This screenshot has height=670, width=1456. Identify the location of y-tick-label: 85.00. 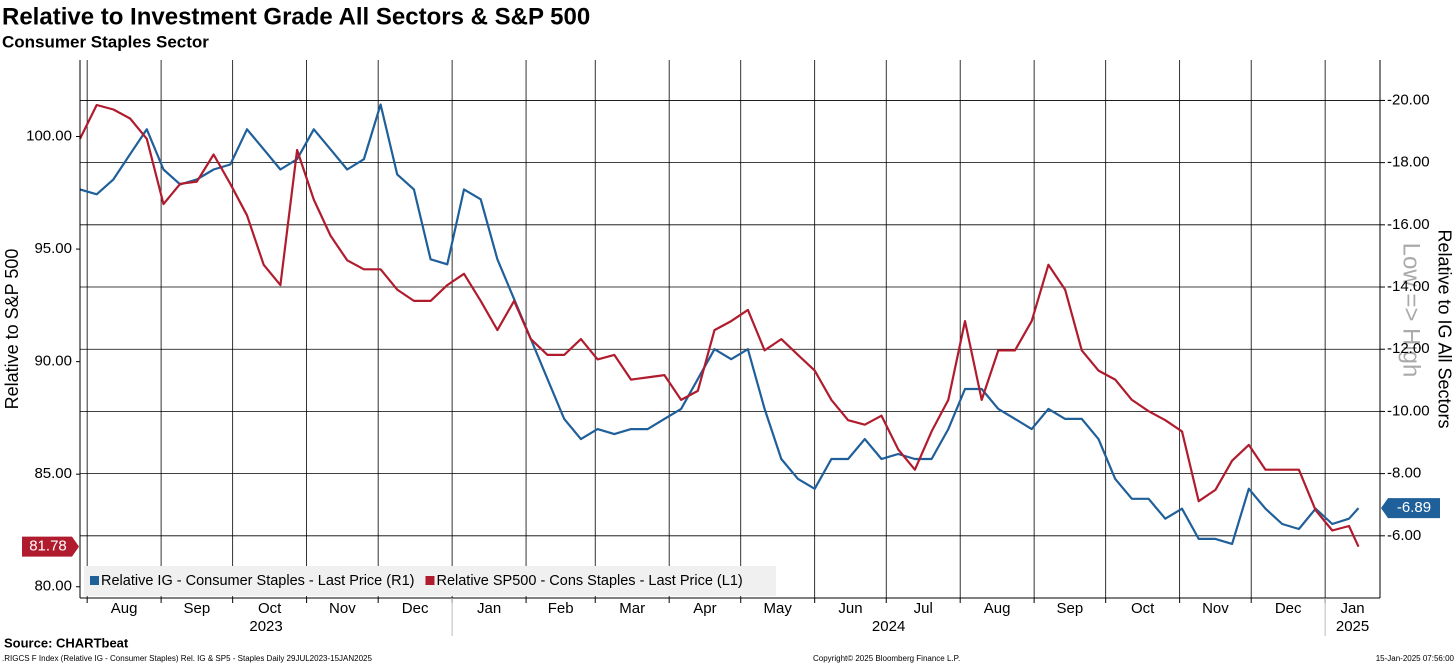
(53, 473).